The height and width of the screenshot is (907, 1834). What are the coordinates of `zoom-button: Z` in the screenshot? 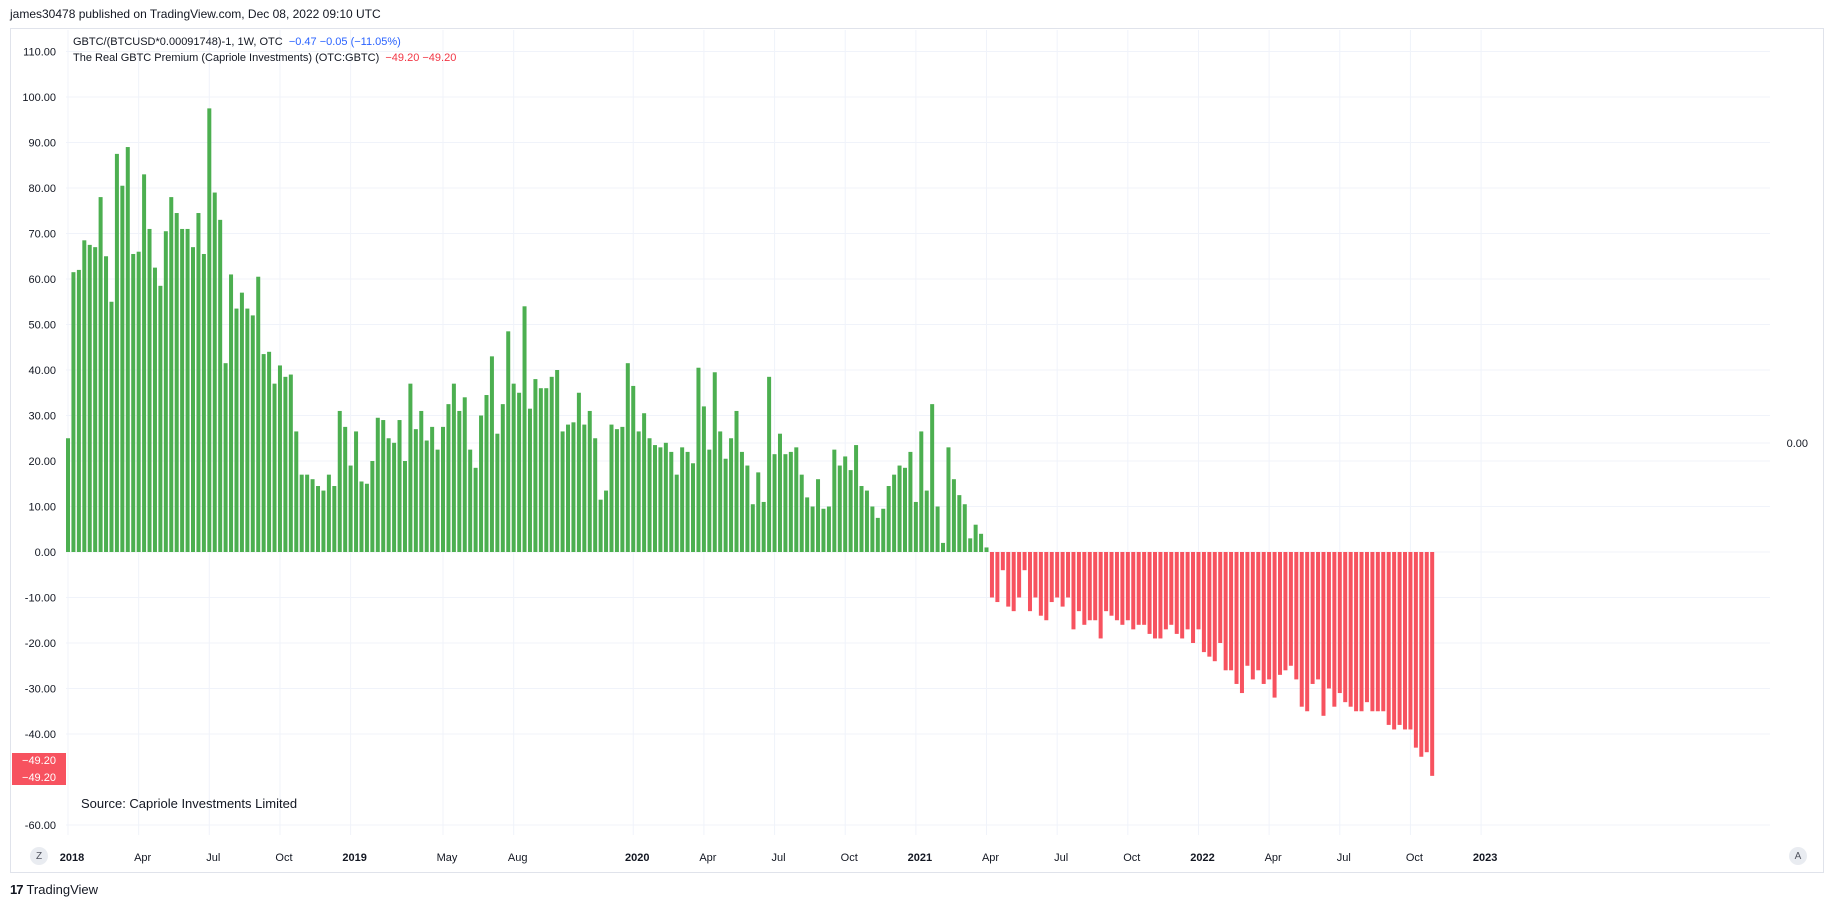 It's located at (39, 856).